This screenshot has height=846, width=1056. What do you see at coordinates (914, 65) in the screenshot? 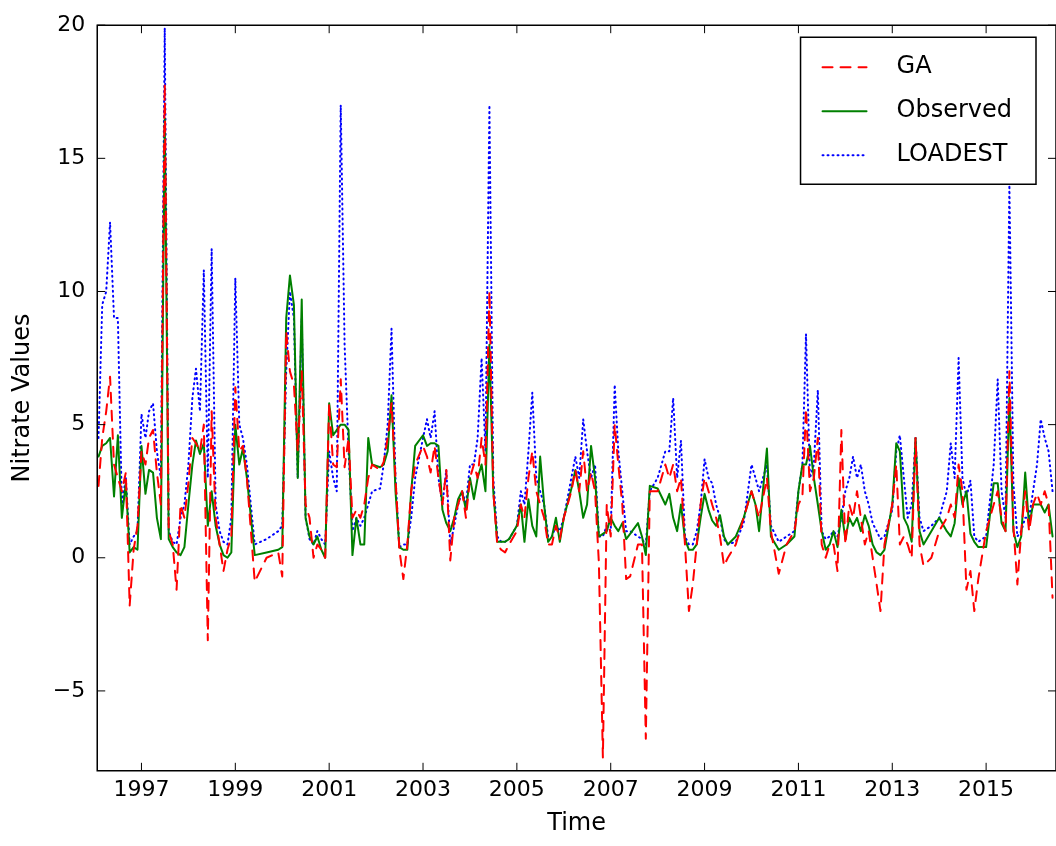
I see `legend-label: GA` at bounding box center [914, 65].